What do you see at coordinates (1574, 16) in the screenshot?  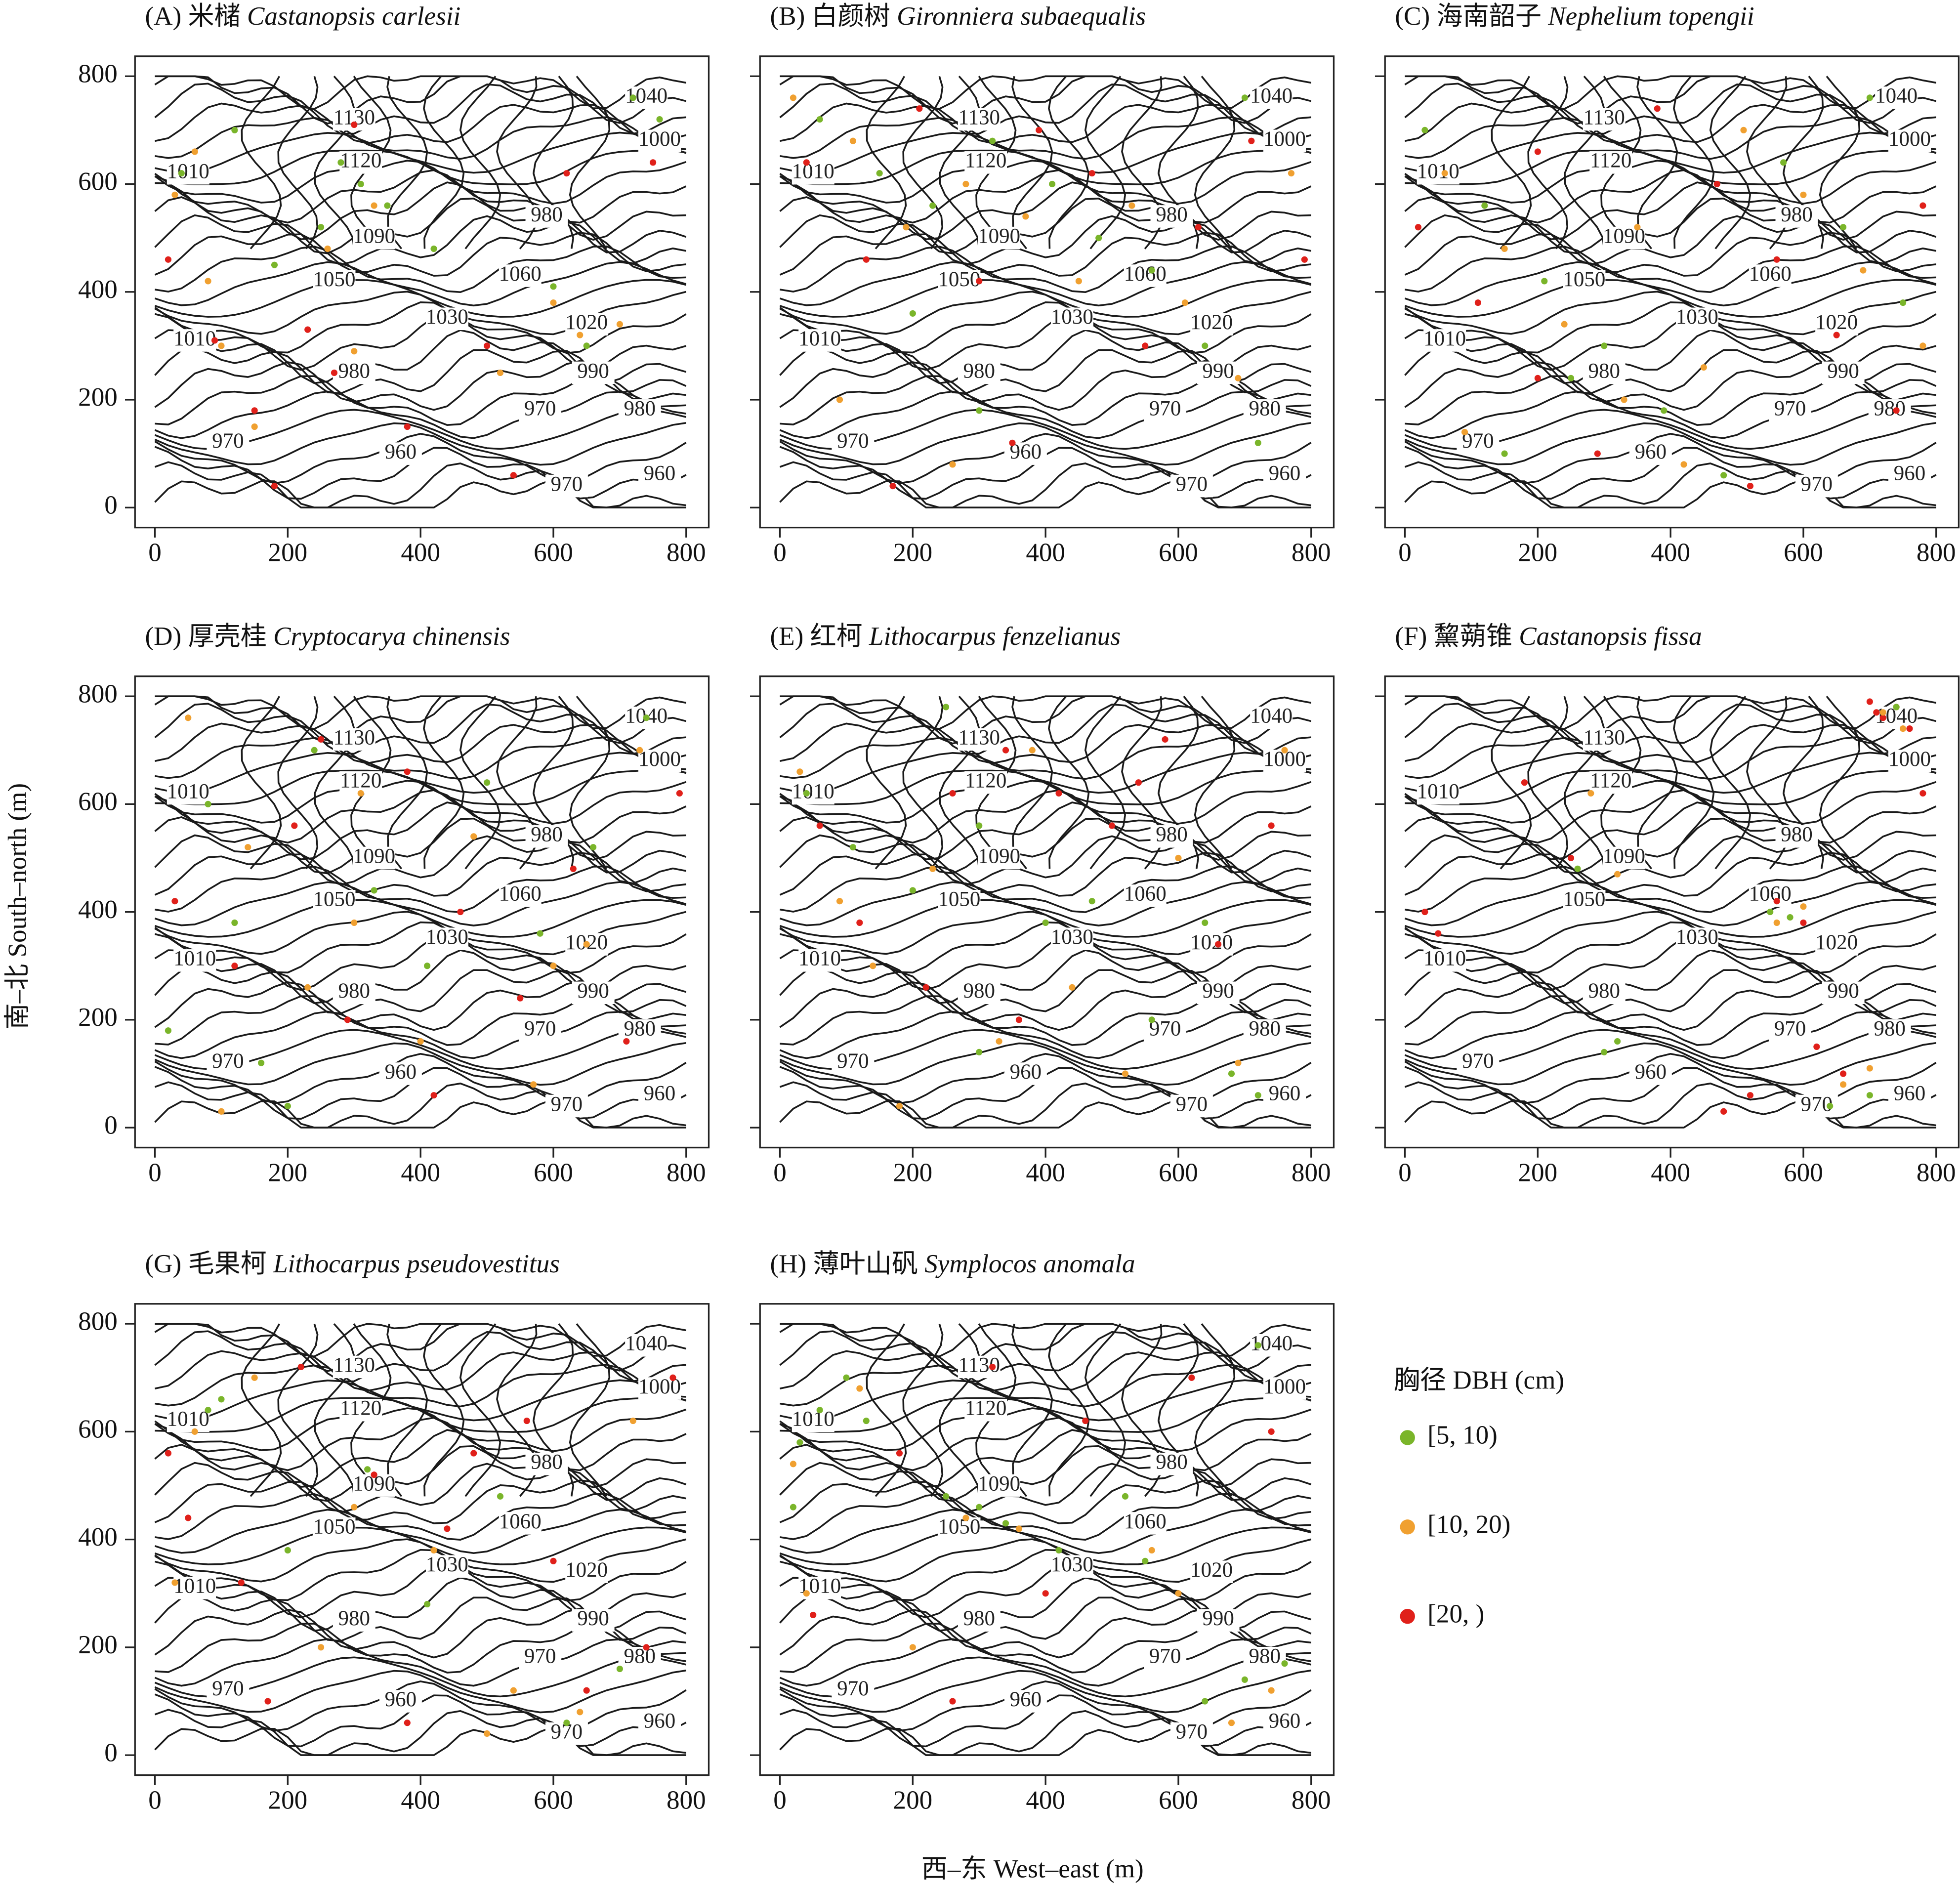 I see `panel-title: (C) 海南韶子 Nephelium topengii` at bounding box center [1574, 16].